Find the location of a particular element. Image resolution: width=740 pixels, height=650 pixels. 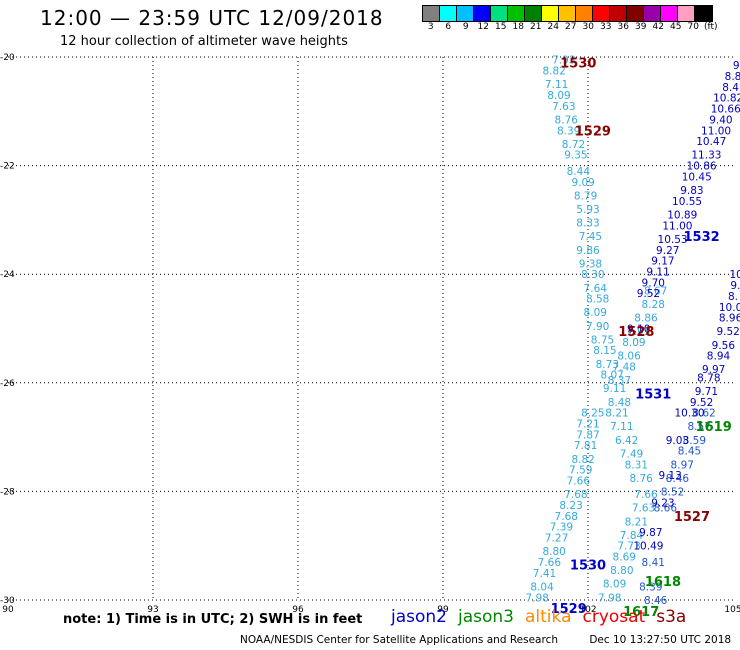

wave-height-value: 9.13 is located at coordinates (669, 476).